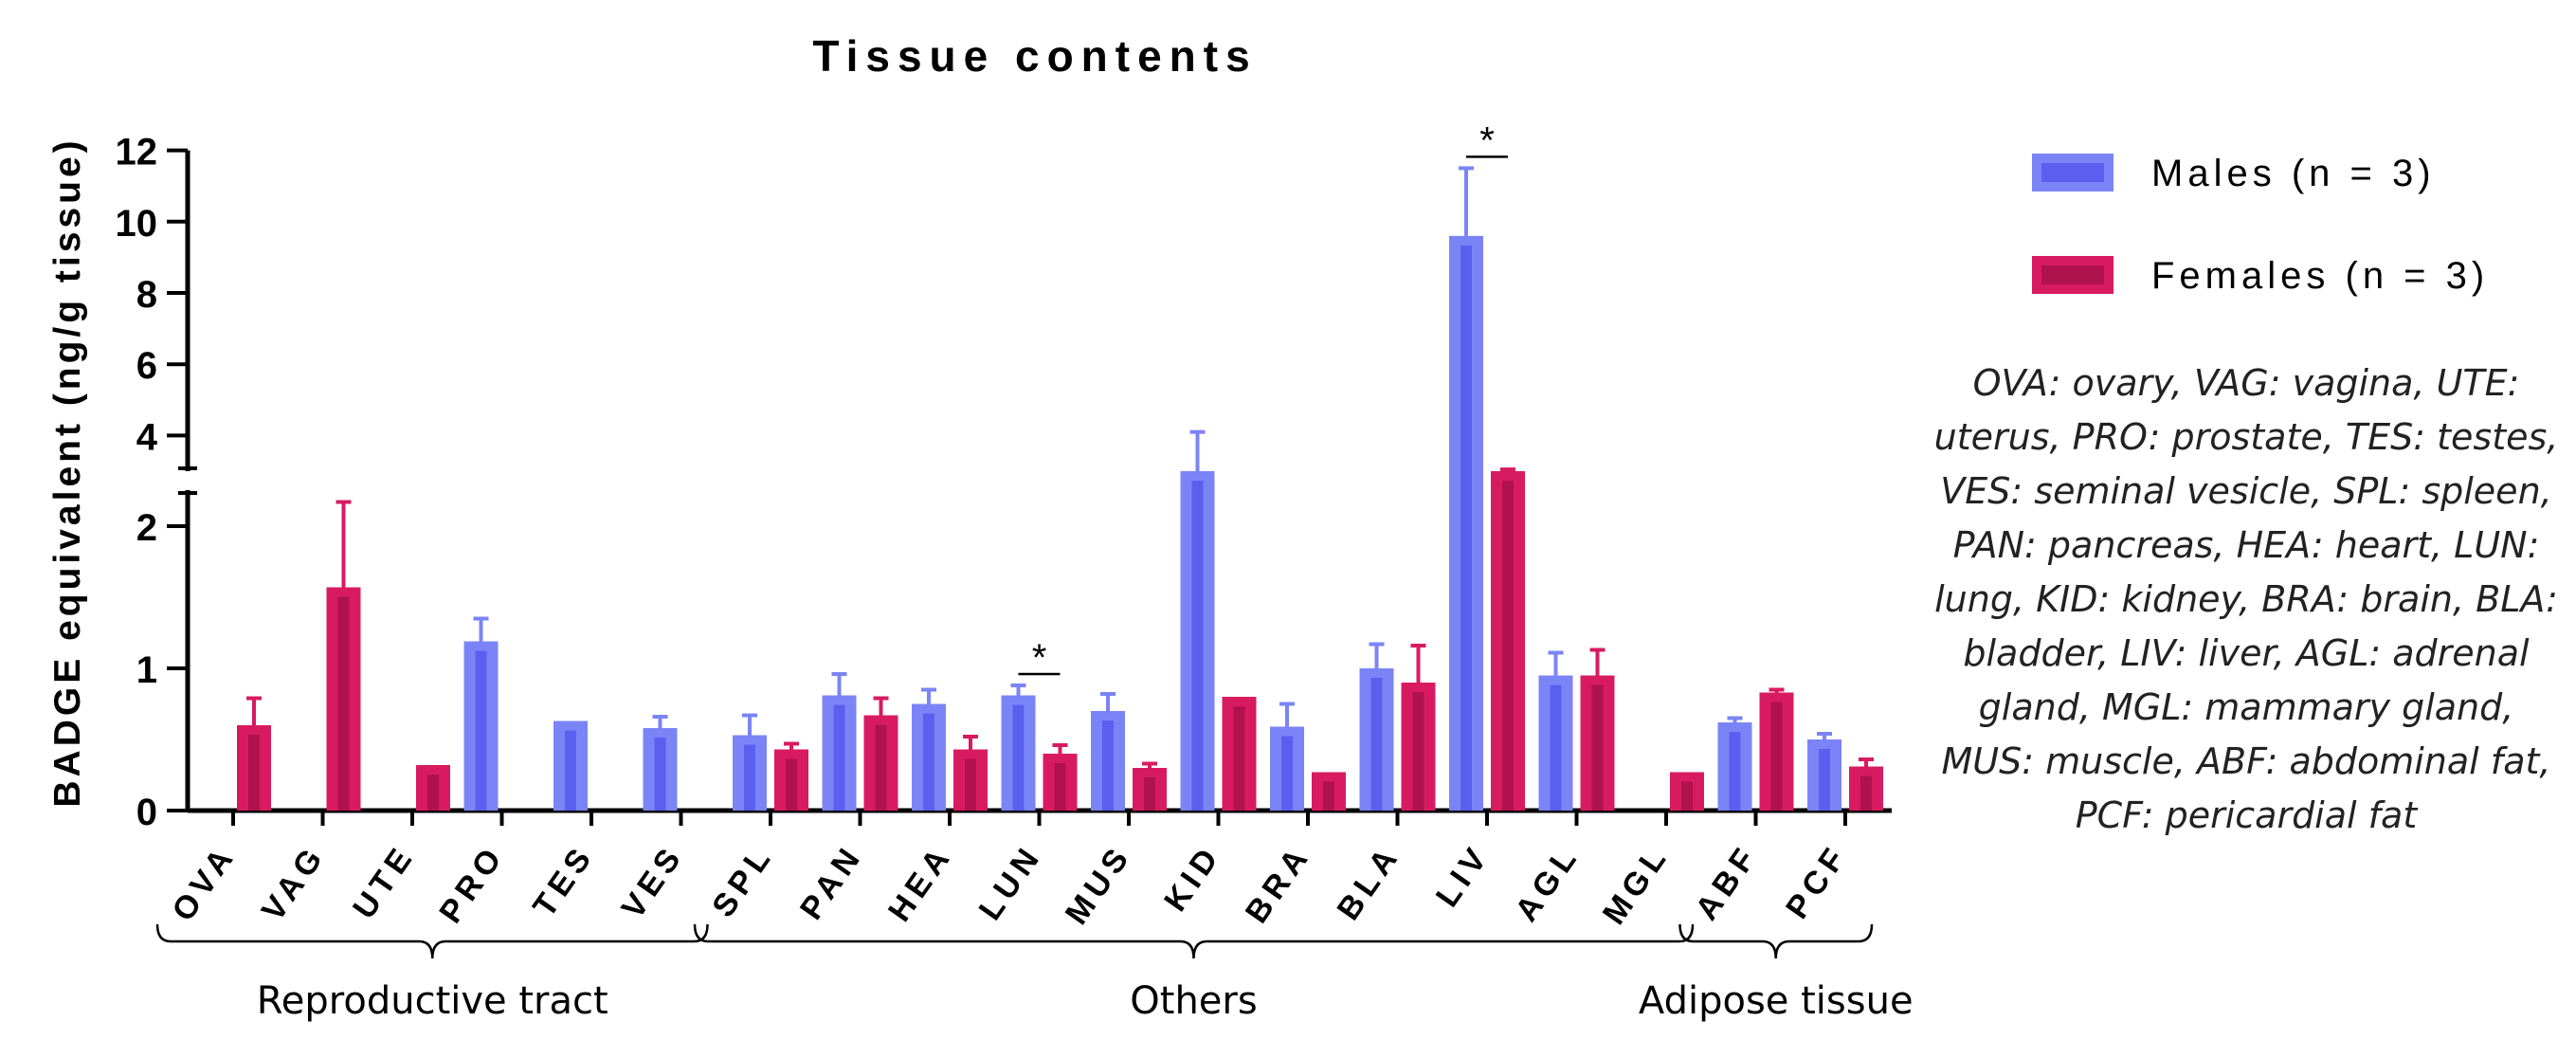 This screenshot has height=1058, width=2576. What do you see at coordinates (1192, 878) in the screenshot?
I see `x-tick-label: KID` at bounding box center [1192, 878].